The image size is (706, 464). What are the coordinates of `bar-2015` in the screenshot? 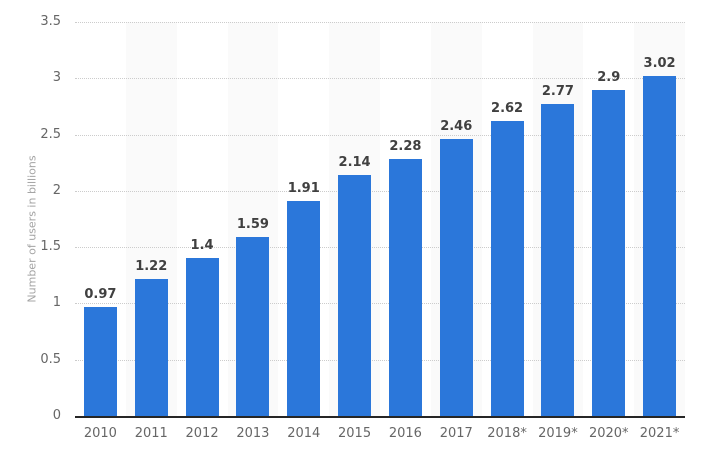 It's located at (355, 295).